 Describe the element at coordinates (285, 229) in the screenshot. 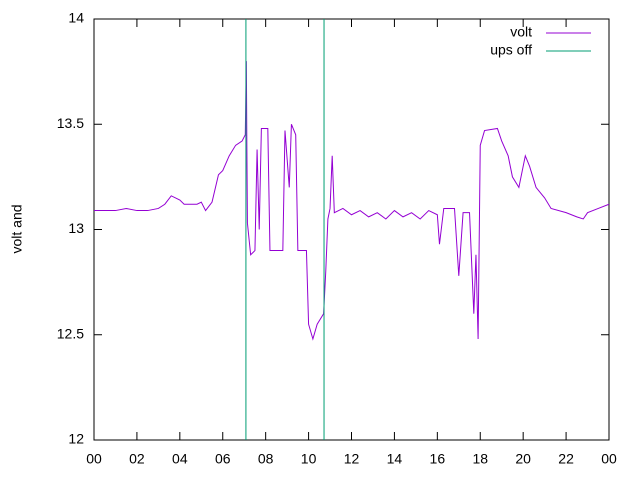

I see `series-line` at that location.